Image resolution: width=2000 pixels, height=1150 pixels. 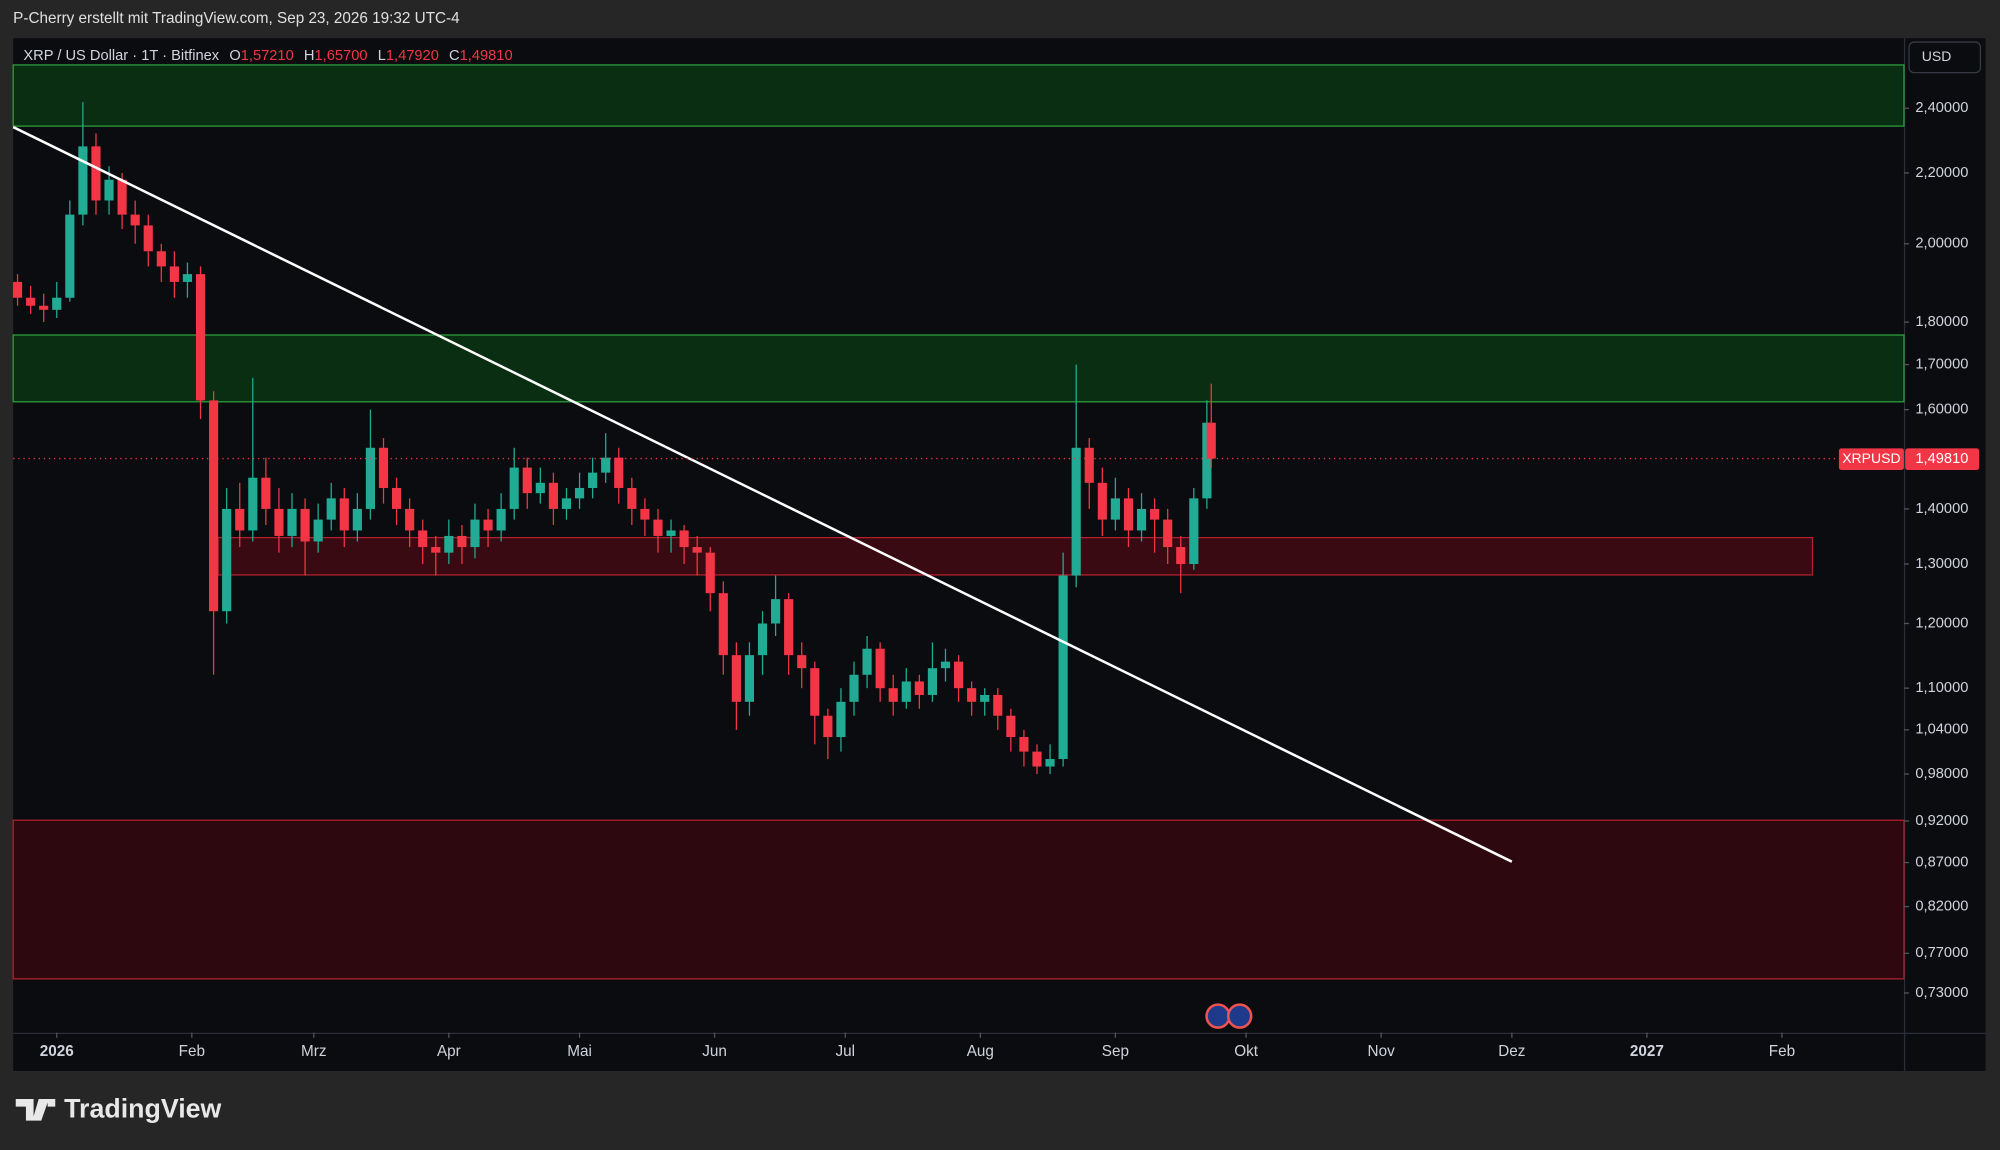 I want to click on y-tick-label: 2,40000, so click(x=1941, y=108).